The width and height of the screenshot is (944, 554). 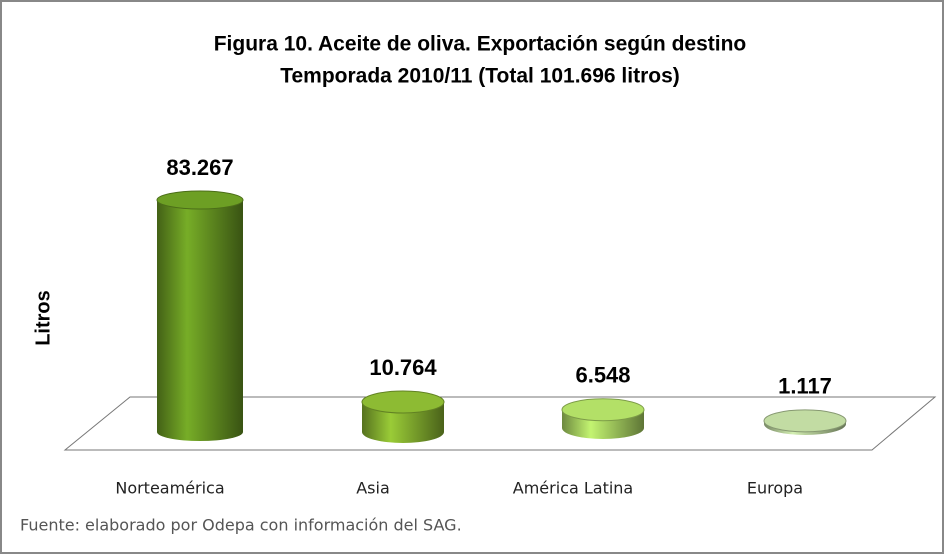 What do you see at coordinates (602, 375) in the screenshot?
I see `value-label: 6.548` at bounding box center [602, 375].